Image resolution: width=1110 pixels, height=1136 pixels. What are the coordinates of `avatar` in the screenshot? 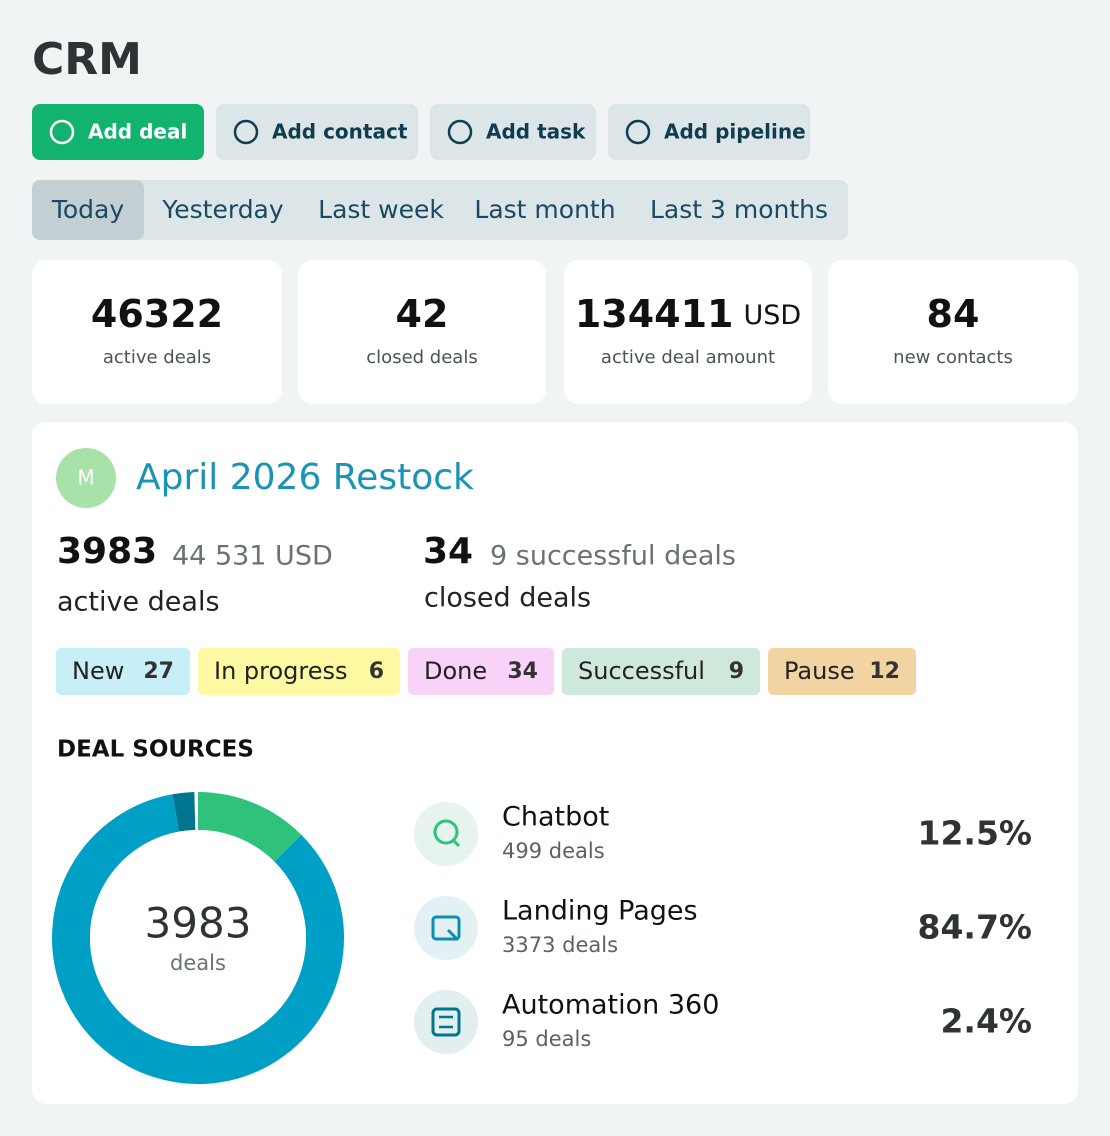 It's located at (86, 478).